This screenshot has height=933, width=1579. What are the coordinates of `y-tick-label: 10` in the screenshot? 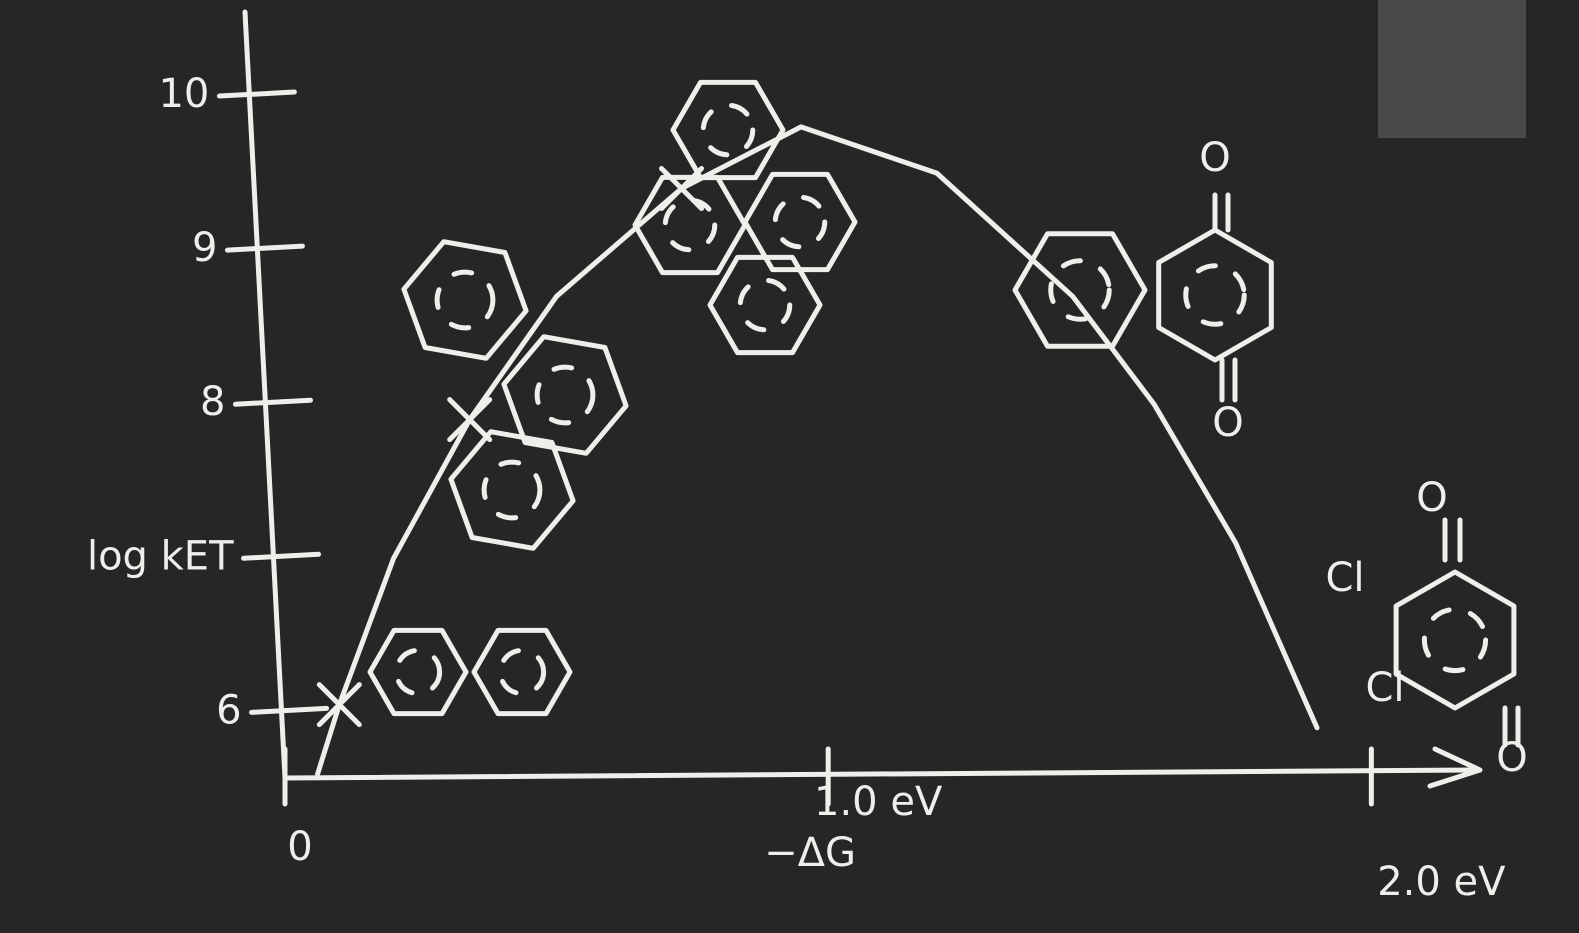 It's located at (183, 94).